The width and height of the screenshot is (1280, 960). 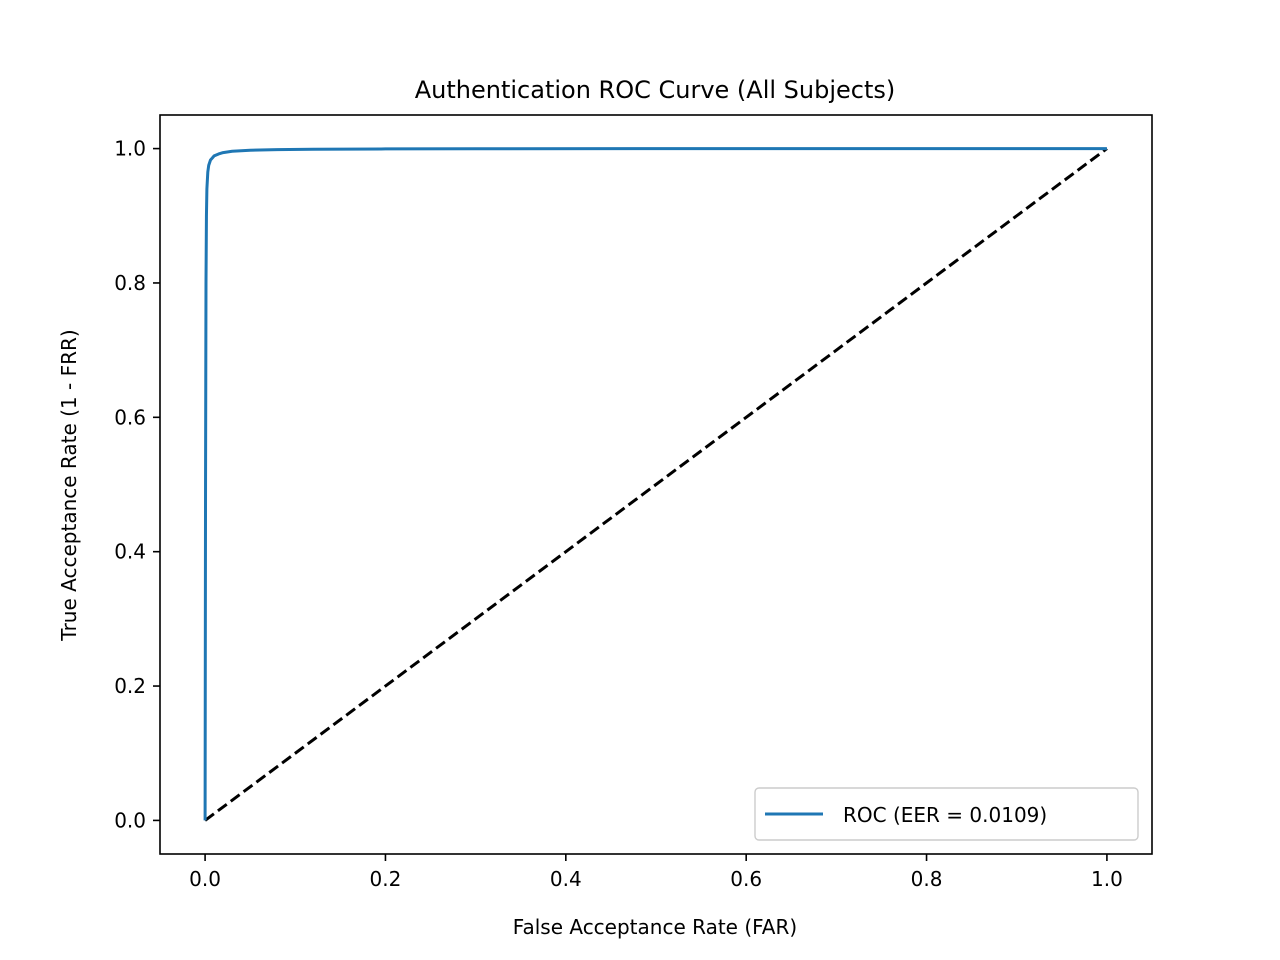 What do you see at coordinates (205, 879) in the screenshot?
I see `x-tick-label: 0.0` at bounding box center [205, 879].